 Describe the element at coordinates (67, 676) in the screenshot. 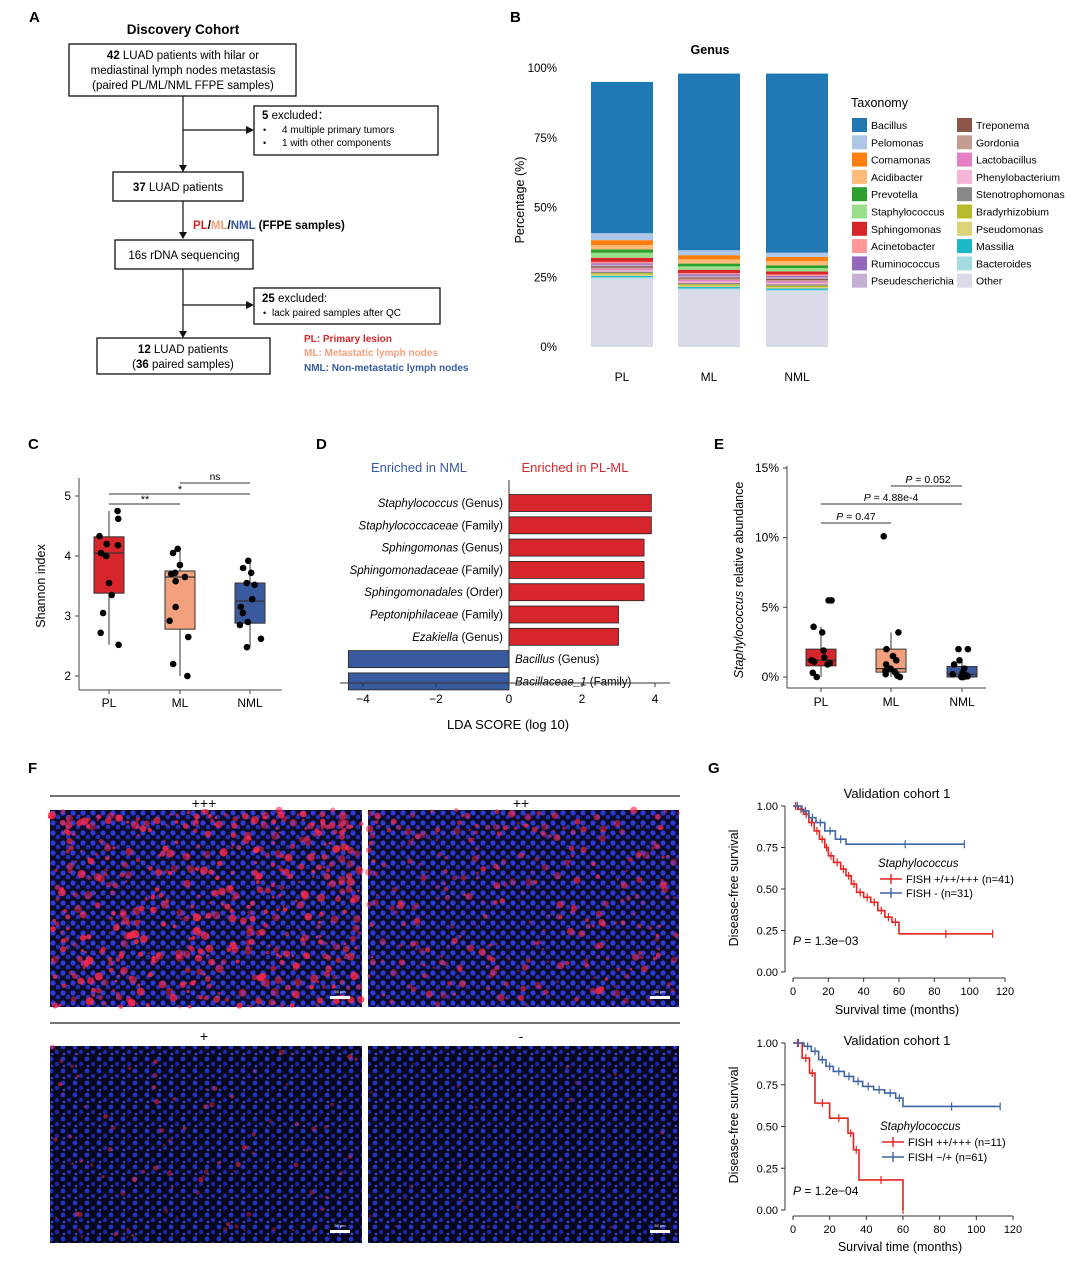

I see `shannon-y-tick-label: 2` at that location.